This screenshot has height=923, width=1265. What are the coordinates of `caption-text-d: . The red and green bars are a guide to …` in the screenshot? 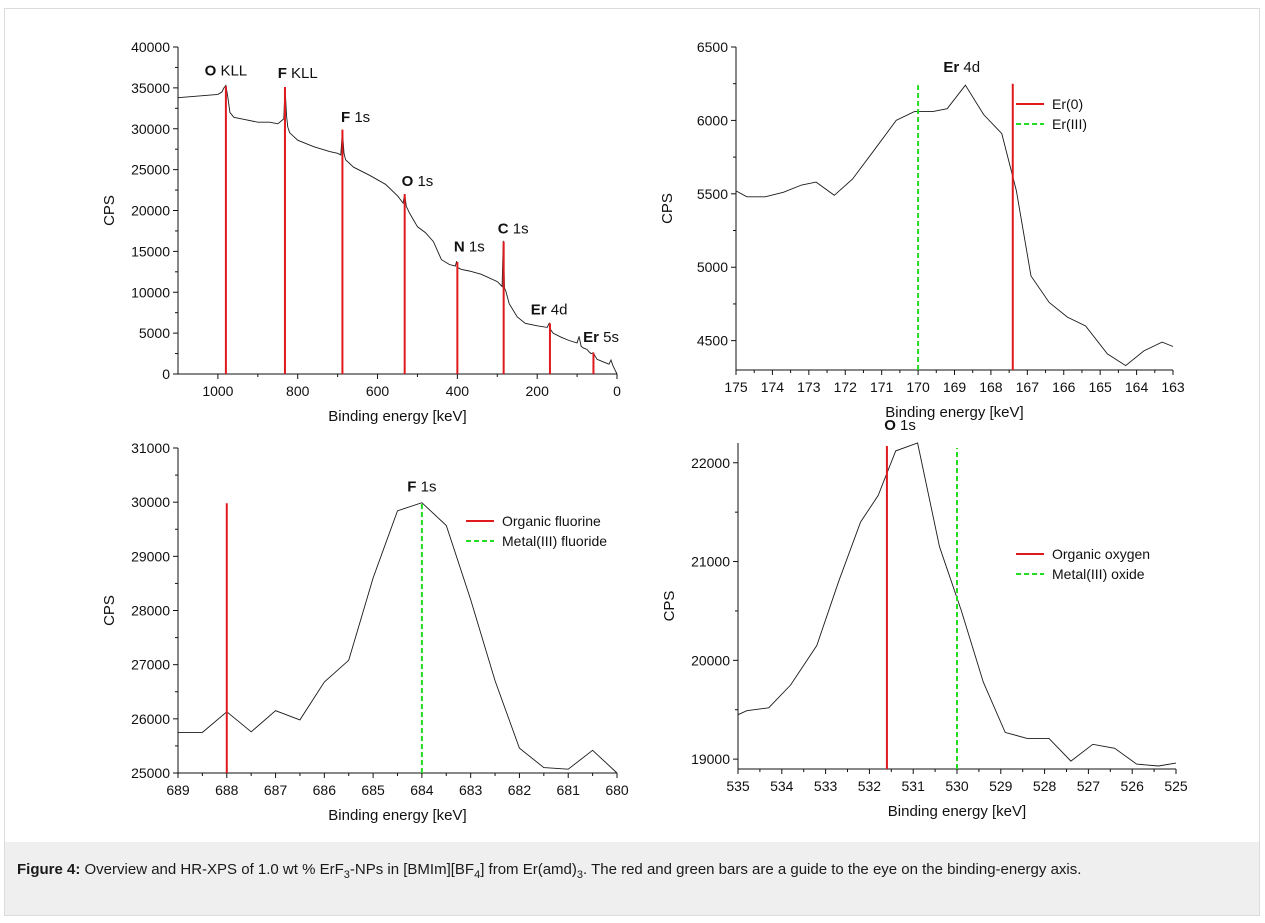 It's located at (832, 869).